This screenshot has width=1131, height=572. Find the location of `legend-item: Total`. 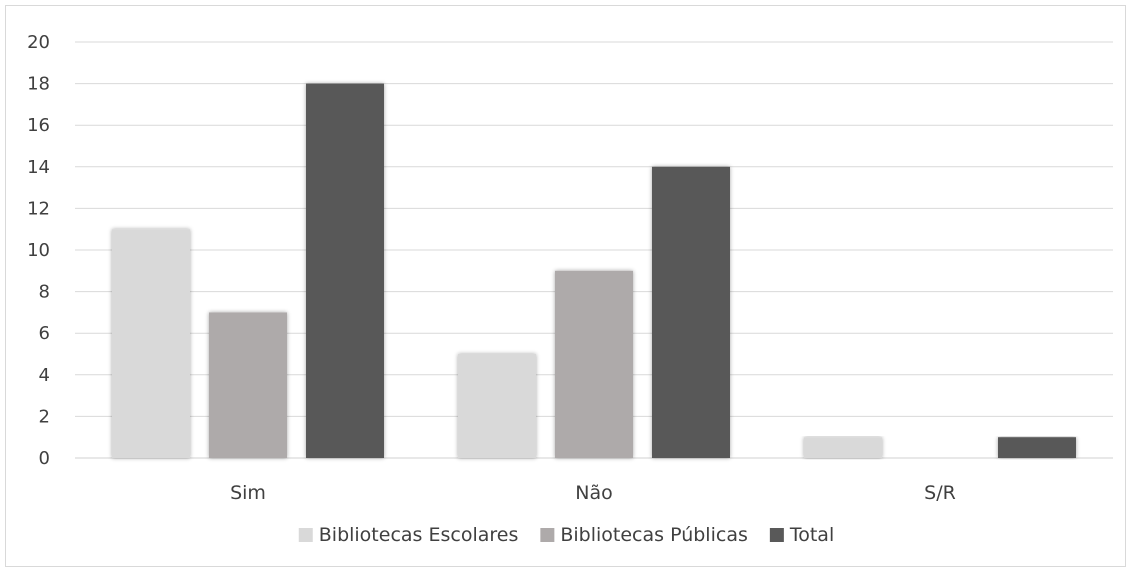

legend-item: Total is located at coordinates (801, 535).